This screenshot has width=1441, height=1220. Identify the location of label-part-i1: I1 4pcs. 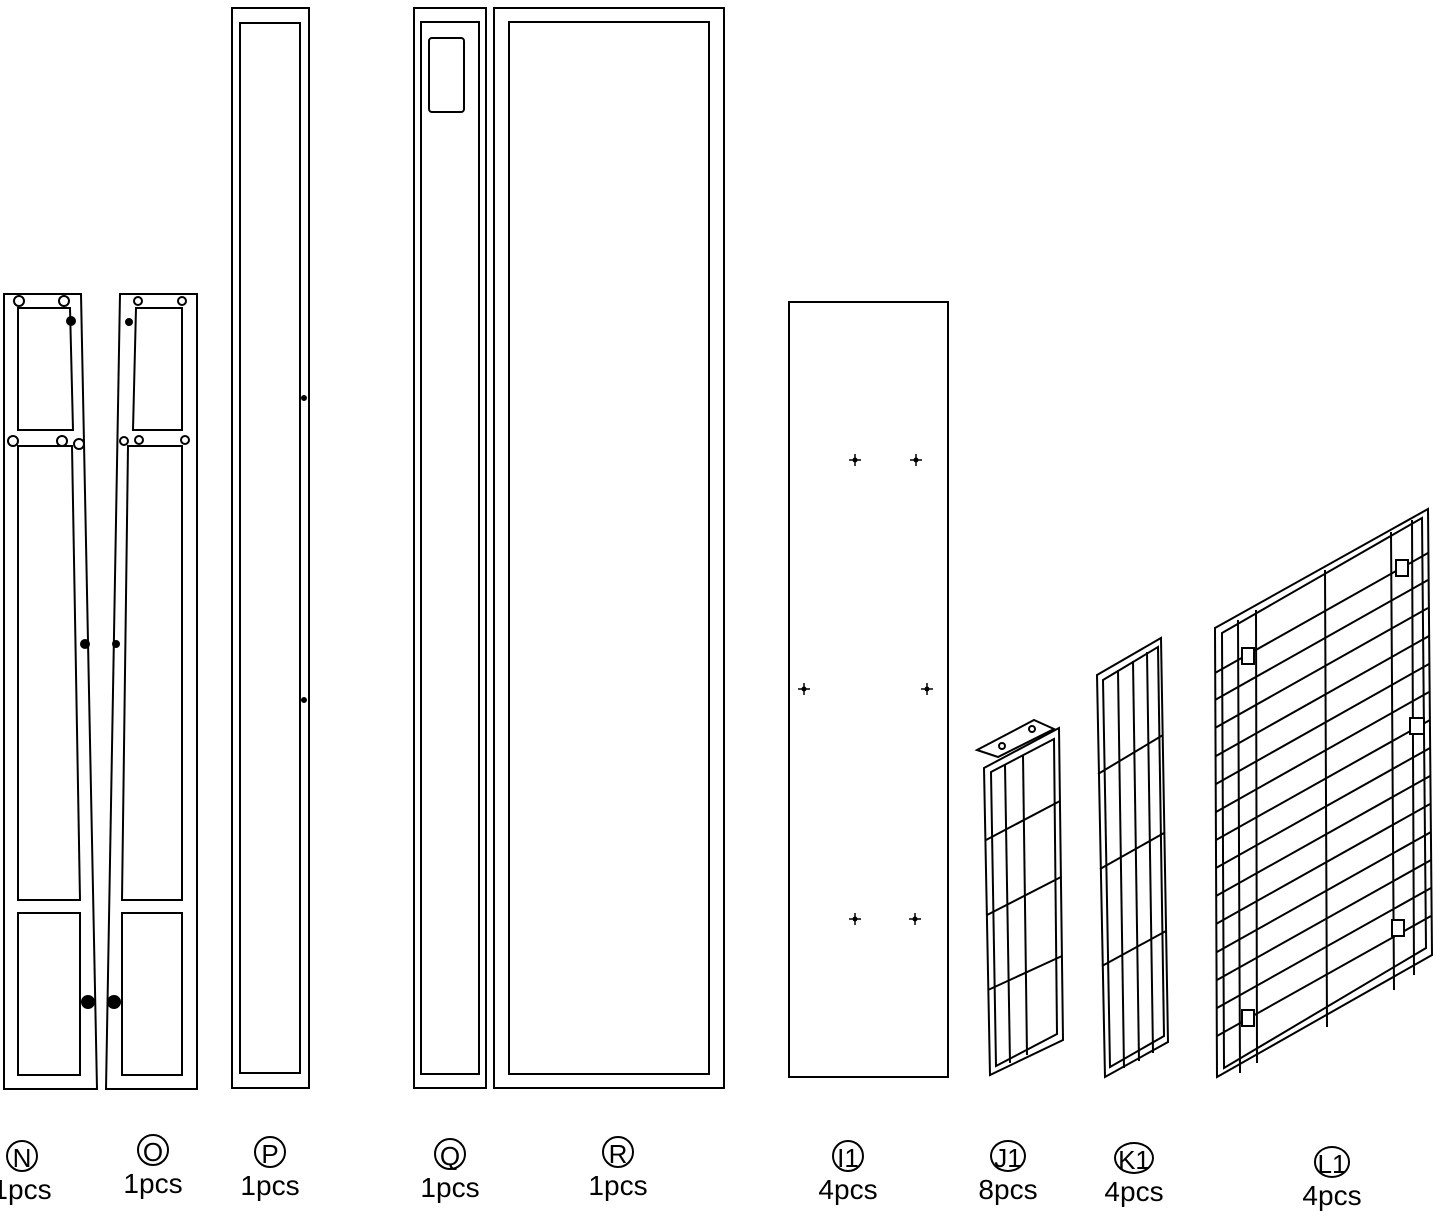
(848, 1173).